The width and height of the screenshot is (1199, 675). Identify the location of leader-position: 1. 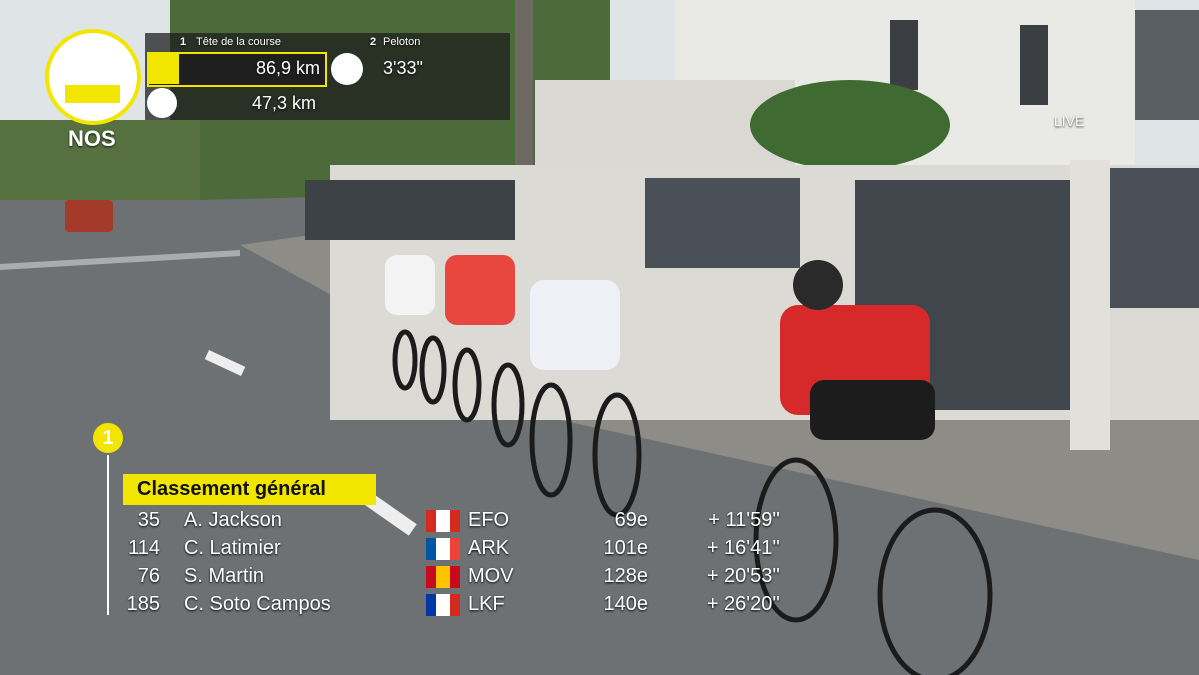
(183, 42).